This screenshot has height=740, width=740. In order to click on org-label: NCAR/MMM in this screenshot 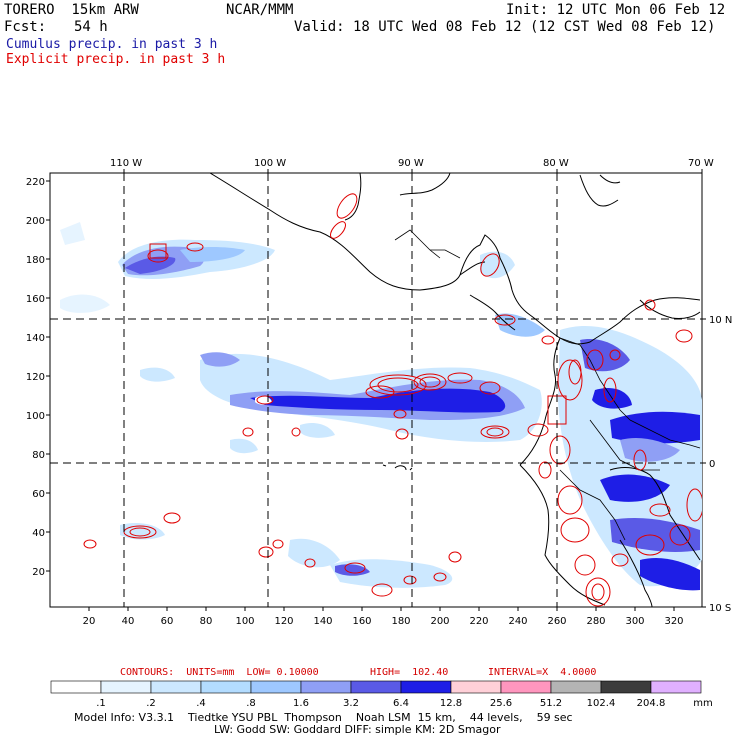, I will do `click(260, 10)`.